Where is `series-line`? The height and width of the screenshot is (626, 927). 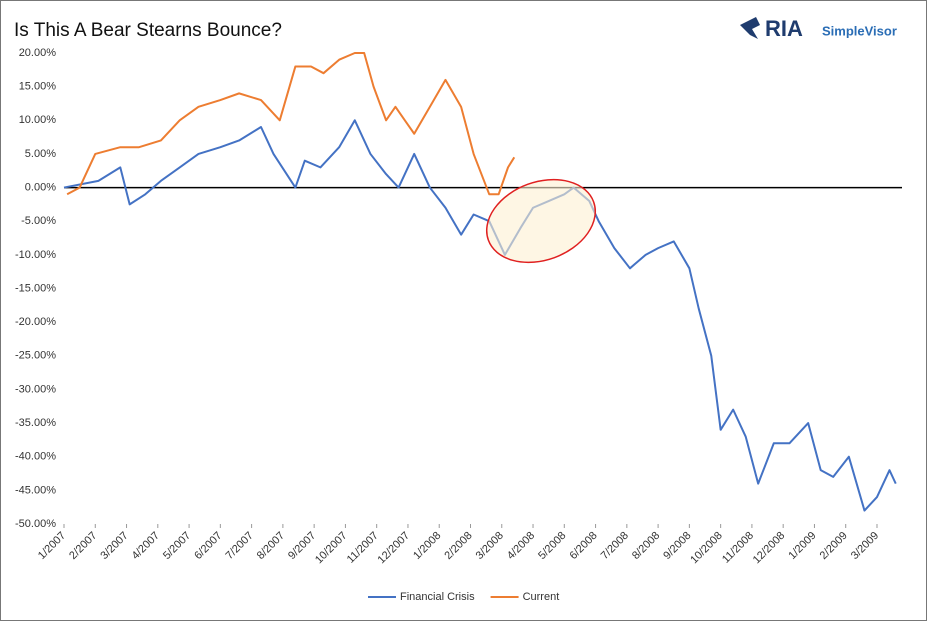 series-line is located at coordinates (291, 124).